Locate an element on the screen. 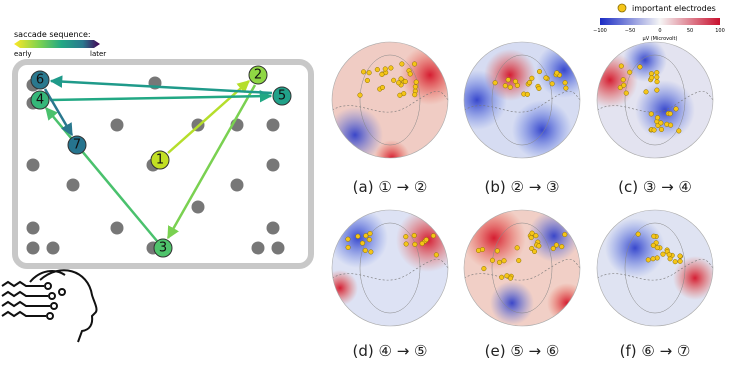  colorbar-tick: −50 is located at coordinates (630, 31).